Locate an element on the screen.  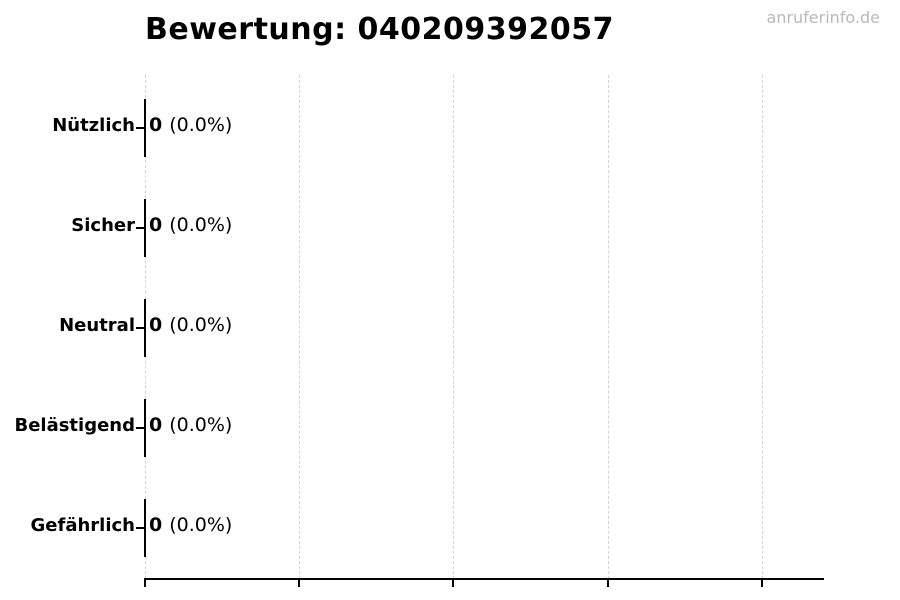
watermark-text: anruferinfo.de is located at coordinates (823, 17).